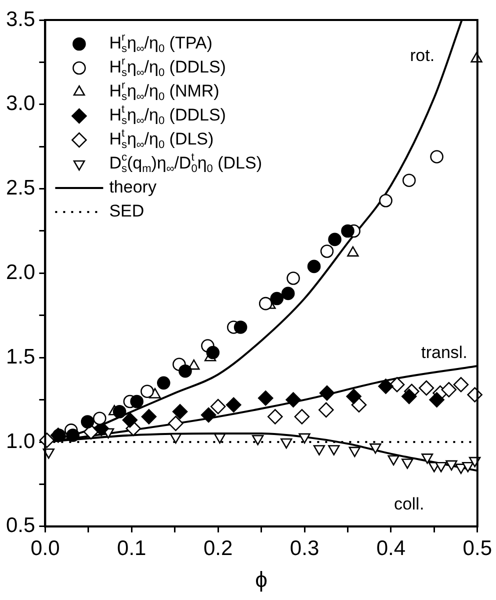 This screenshot has width=496, height=600. Describe the element at coordinates (21, 526) in the screenshot. I see `y-tick-label: 0.5` at that location.